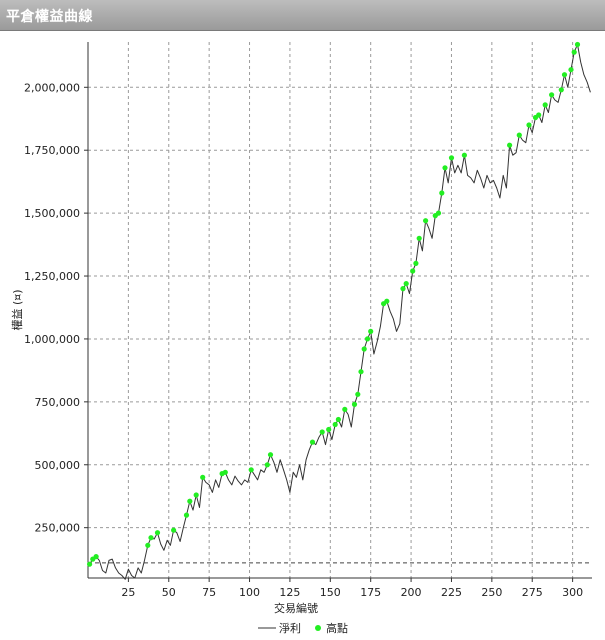 The height and width of the screenshot is (640, 605). What do you see at coordinates (303, 628) in the screenshot?
I see `chart-legend: 淨利 高點` at bounding box center [303, 628].